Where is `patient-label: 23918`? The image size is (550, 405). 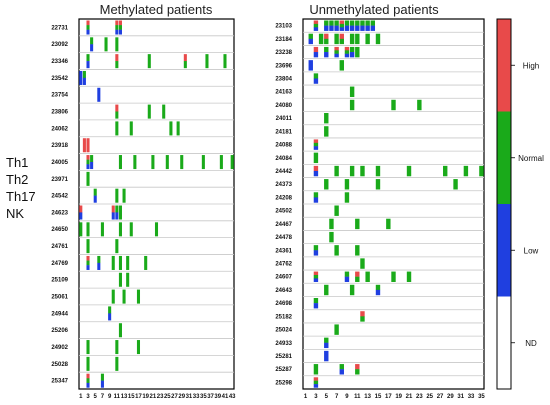
patient-label: 23918 is located at coordinates (59, 146).